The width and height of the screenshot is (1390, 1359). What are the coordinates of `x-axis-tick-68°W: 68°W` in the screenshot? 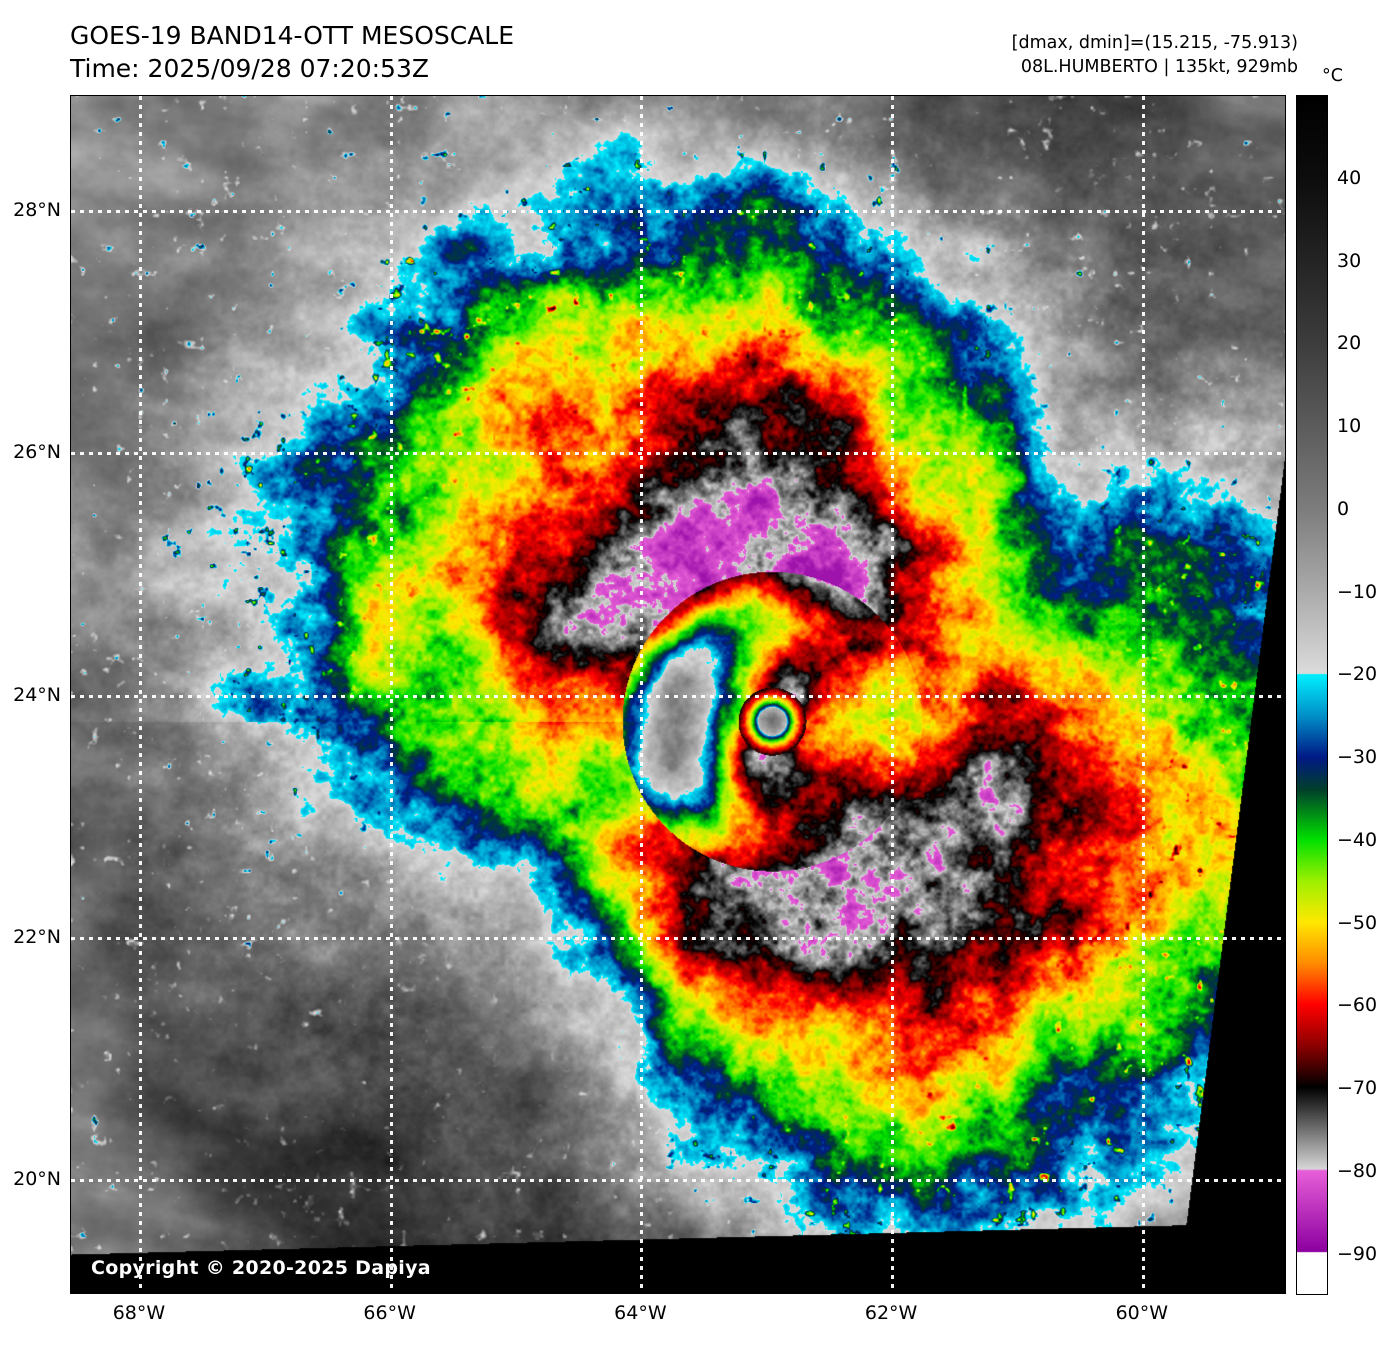 It's located at (139, 1313).